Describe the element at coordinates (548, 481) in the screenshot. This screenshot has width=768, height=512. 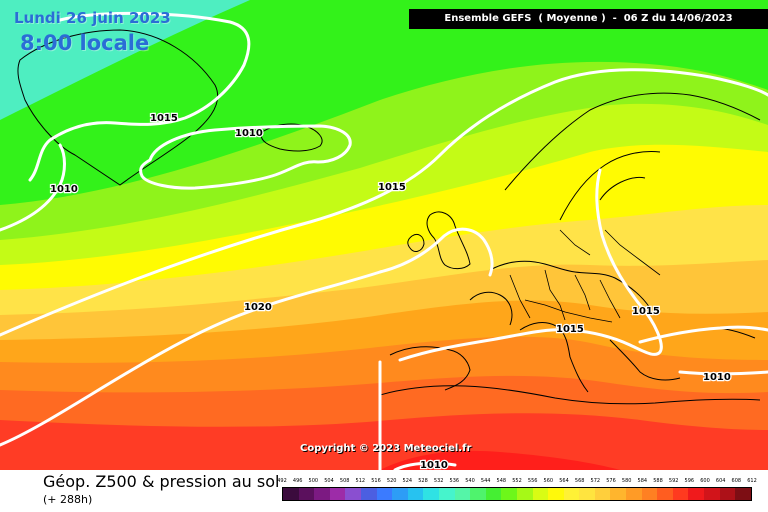
I see `legend-tick-label: 560` at that location.